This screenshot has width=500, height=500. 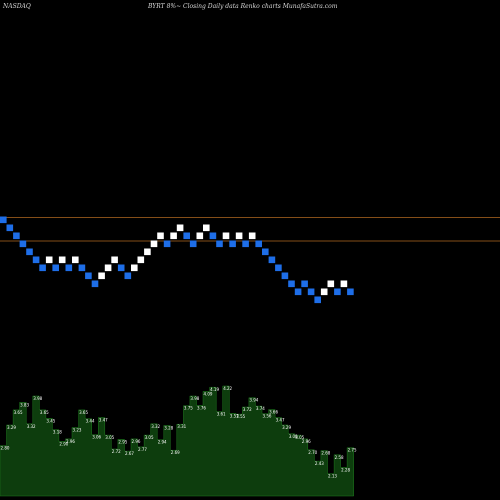 I want to click on volume-label: 3.83, so click(x=24, y=404).